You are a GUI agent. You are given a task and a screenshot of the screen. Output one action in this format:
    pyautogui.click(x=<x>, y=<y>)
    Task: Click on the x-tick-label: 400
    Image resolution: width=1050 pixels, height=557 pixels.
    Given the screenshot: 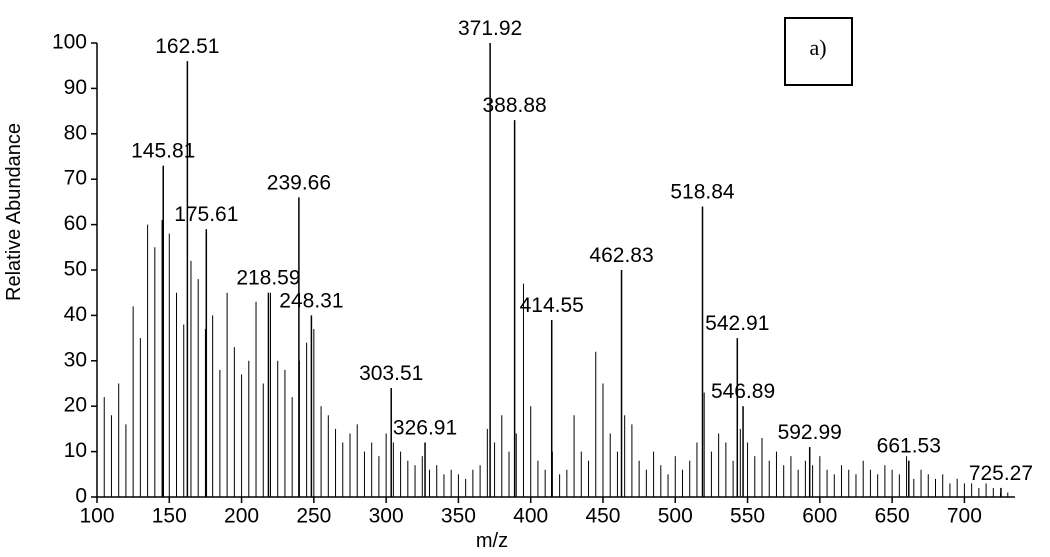 What is the action you would take?
    pyautogui.click(x=530, y=516)
    